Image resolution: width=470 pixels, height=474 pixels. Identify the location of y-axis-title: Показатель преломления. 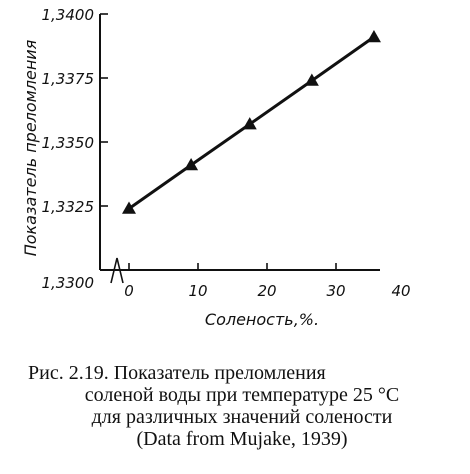
(30, 147).